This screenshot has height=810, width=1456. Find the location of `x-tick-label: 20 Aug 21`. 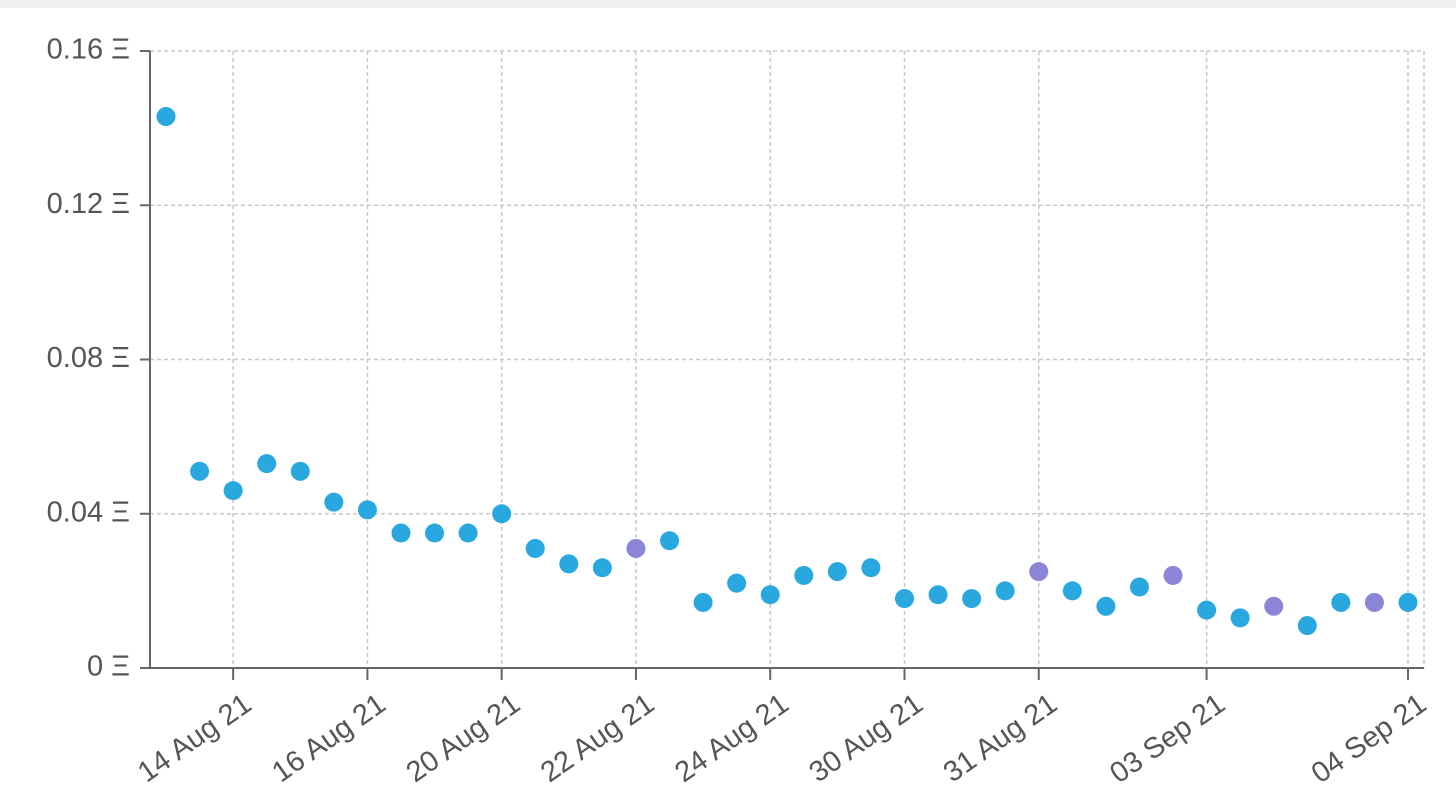

x-tick-label: 20 Aug 21 is located at coordinates (463, 738).